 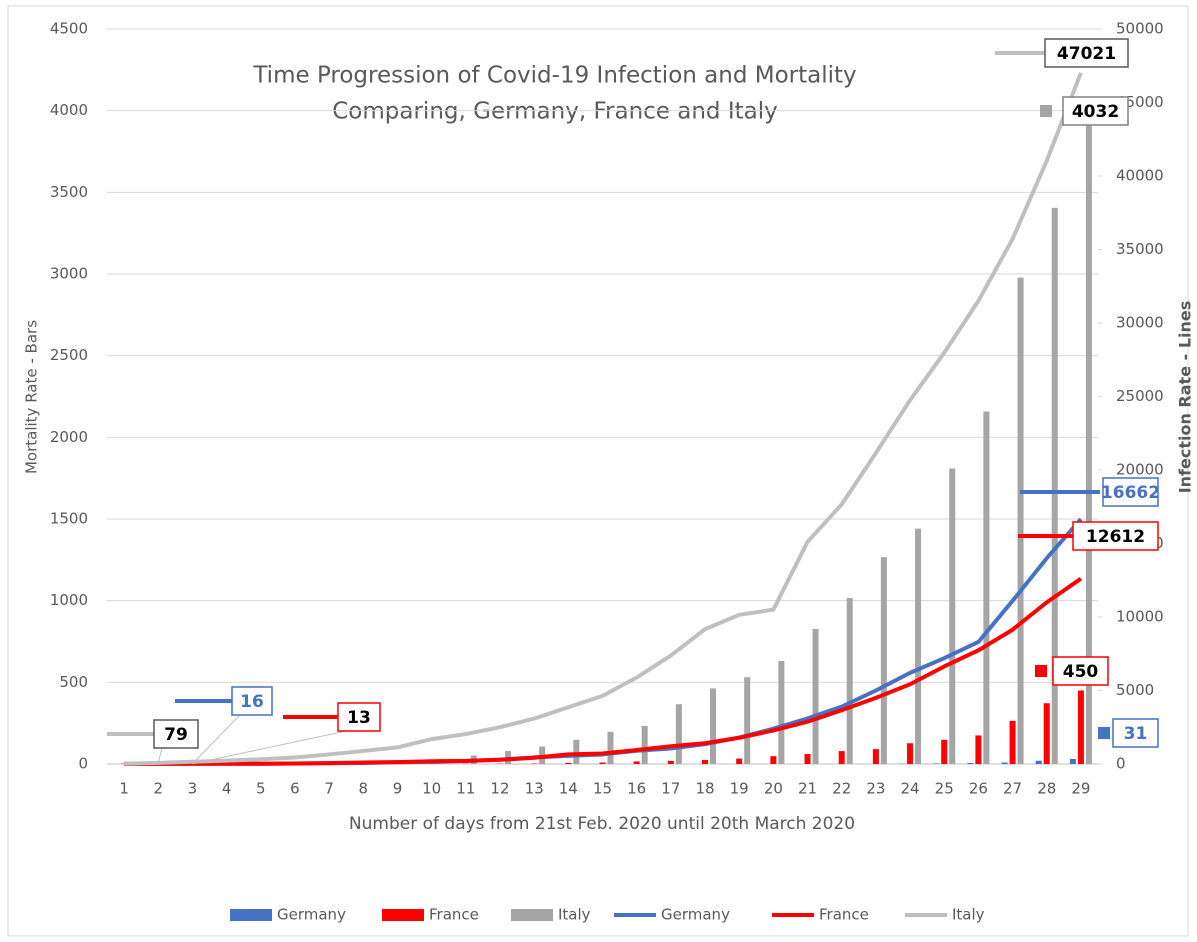 I want to click on y2-tick-label: 0, so click(x=1121, y=764).